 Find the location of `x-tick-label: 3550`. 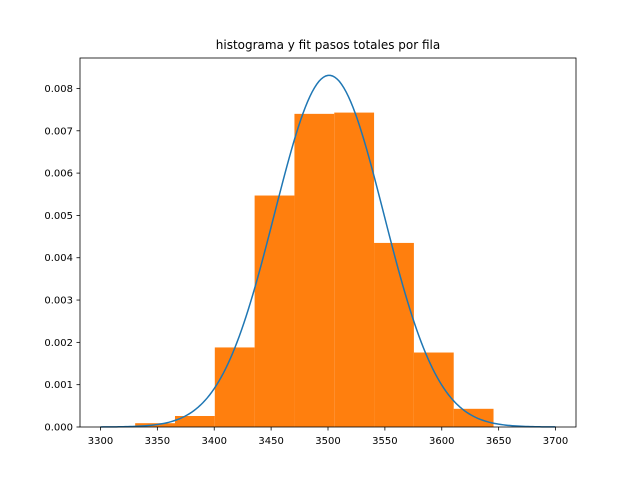

x-tick-label: 3550 is located at coordinates (384, 441).